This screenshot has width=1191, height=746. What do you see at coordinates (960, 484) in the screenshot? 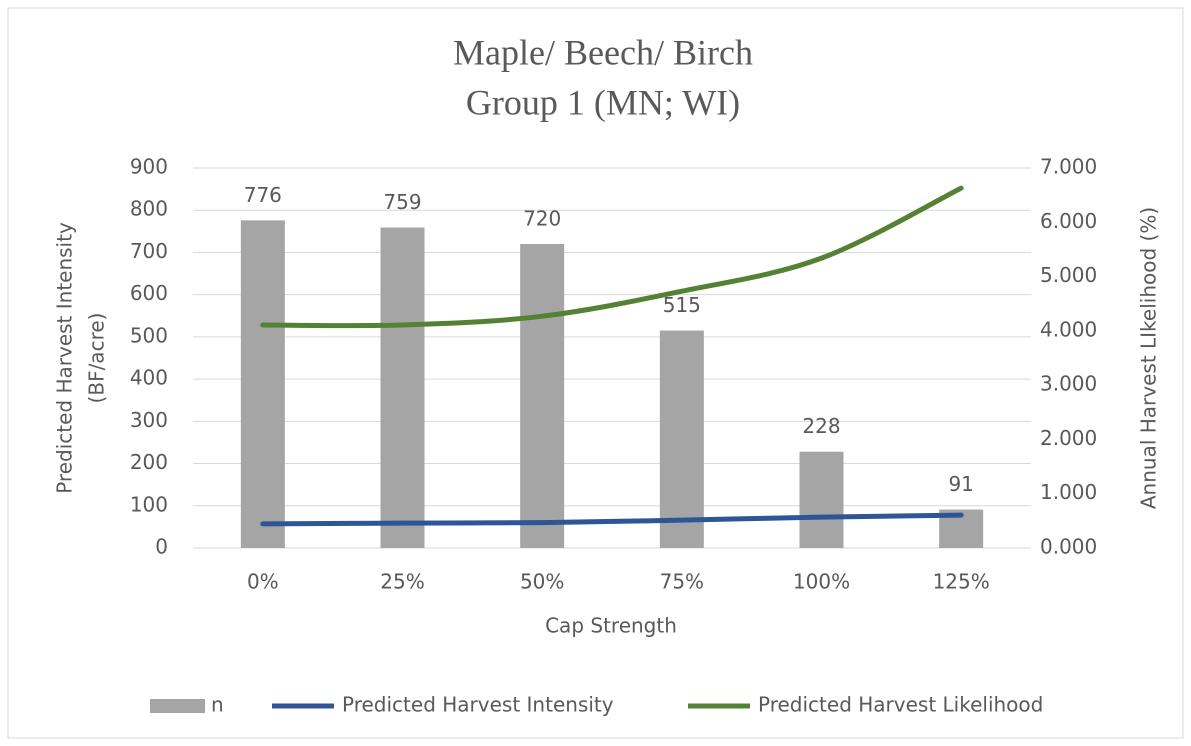
I see `data-label: 91` at bounding box center [960, 484].